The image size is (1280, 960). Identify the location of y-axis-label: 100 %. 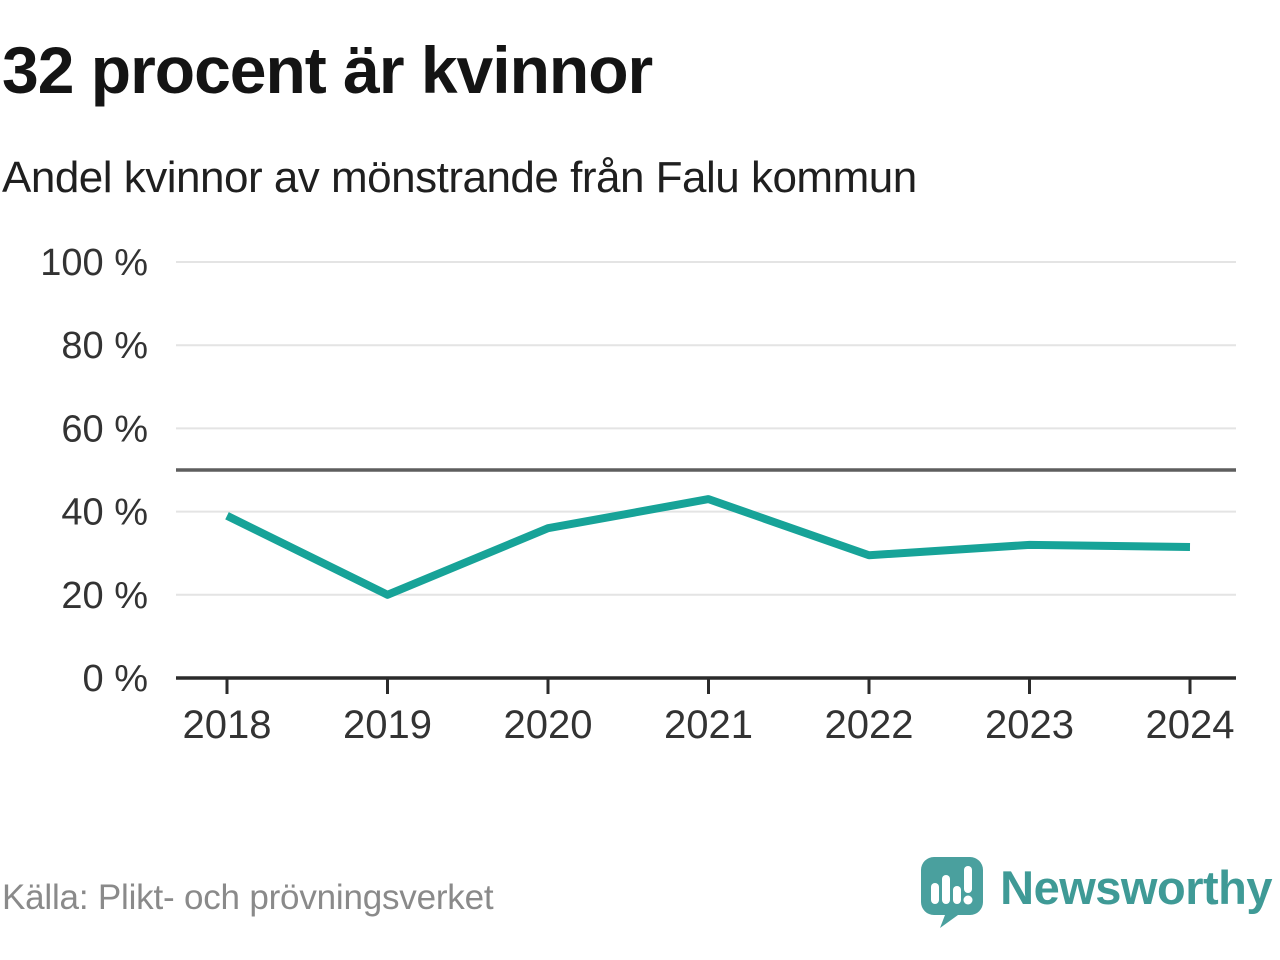
(94, 263).